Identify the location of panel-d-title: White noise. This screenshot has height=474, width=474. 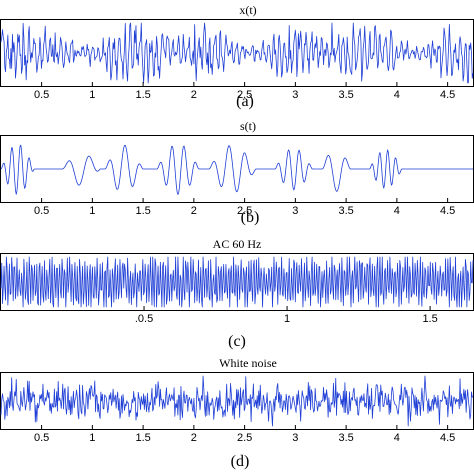
(248, 363).